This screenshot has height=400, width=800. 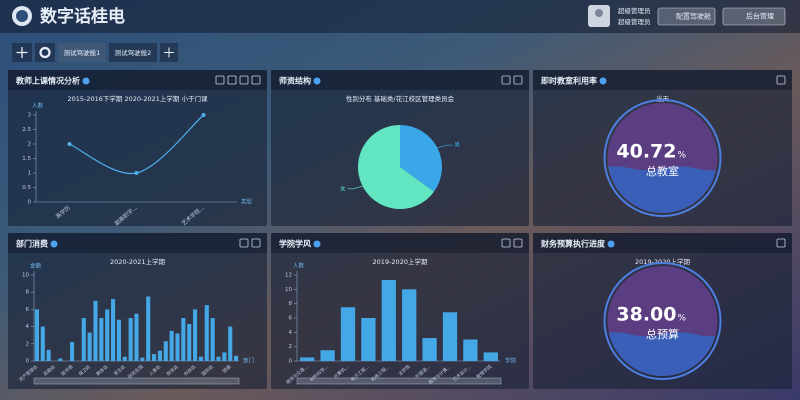 What do you see at coordinates (30, 174) in the screenshot?
I see `y-tick-label: 1` at bounding box center [30, 174].